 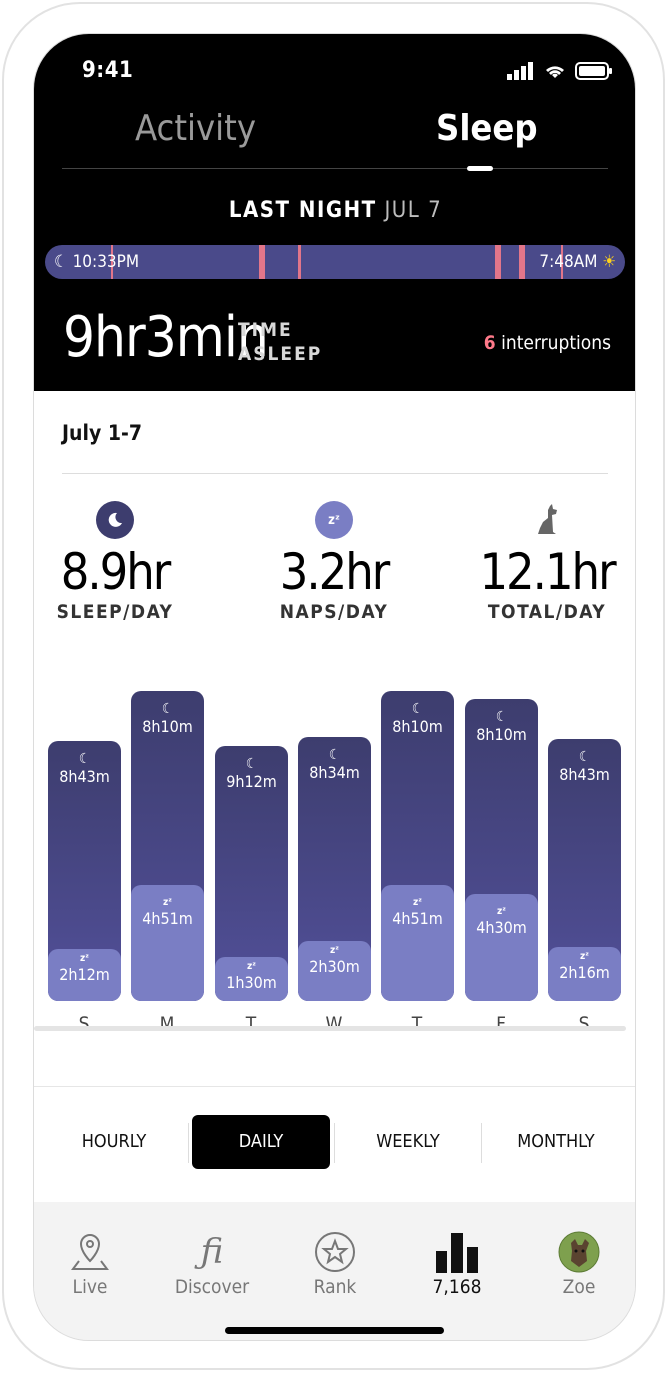 What do you see at coordinates (334, 765) in the screenshot?
I see `night-sleep-label: ☾ 8h34m` at bounding box center [334, 765].